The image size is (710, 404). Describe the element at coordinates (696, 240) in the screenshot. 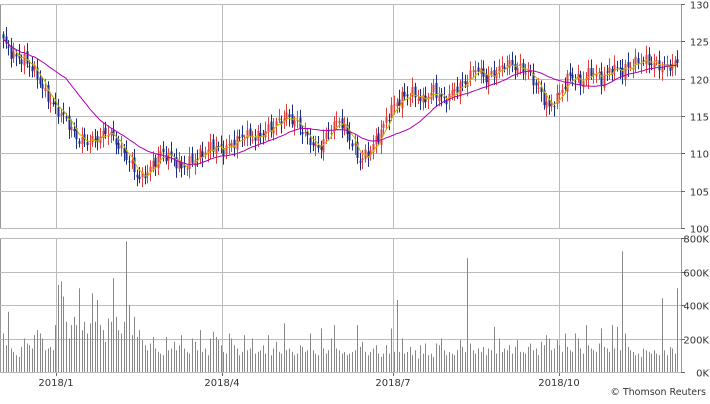

I see `volume-y-tick-label: 800K` at that location.